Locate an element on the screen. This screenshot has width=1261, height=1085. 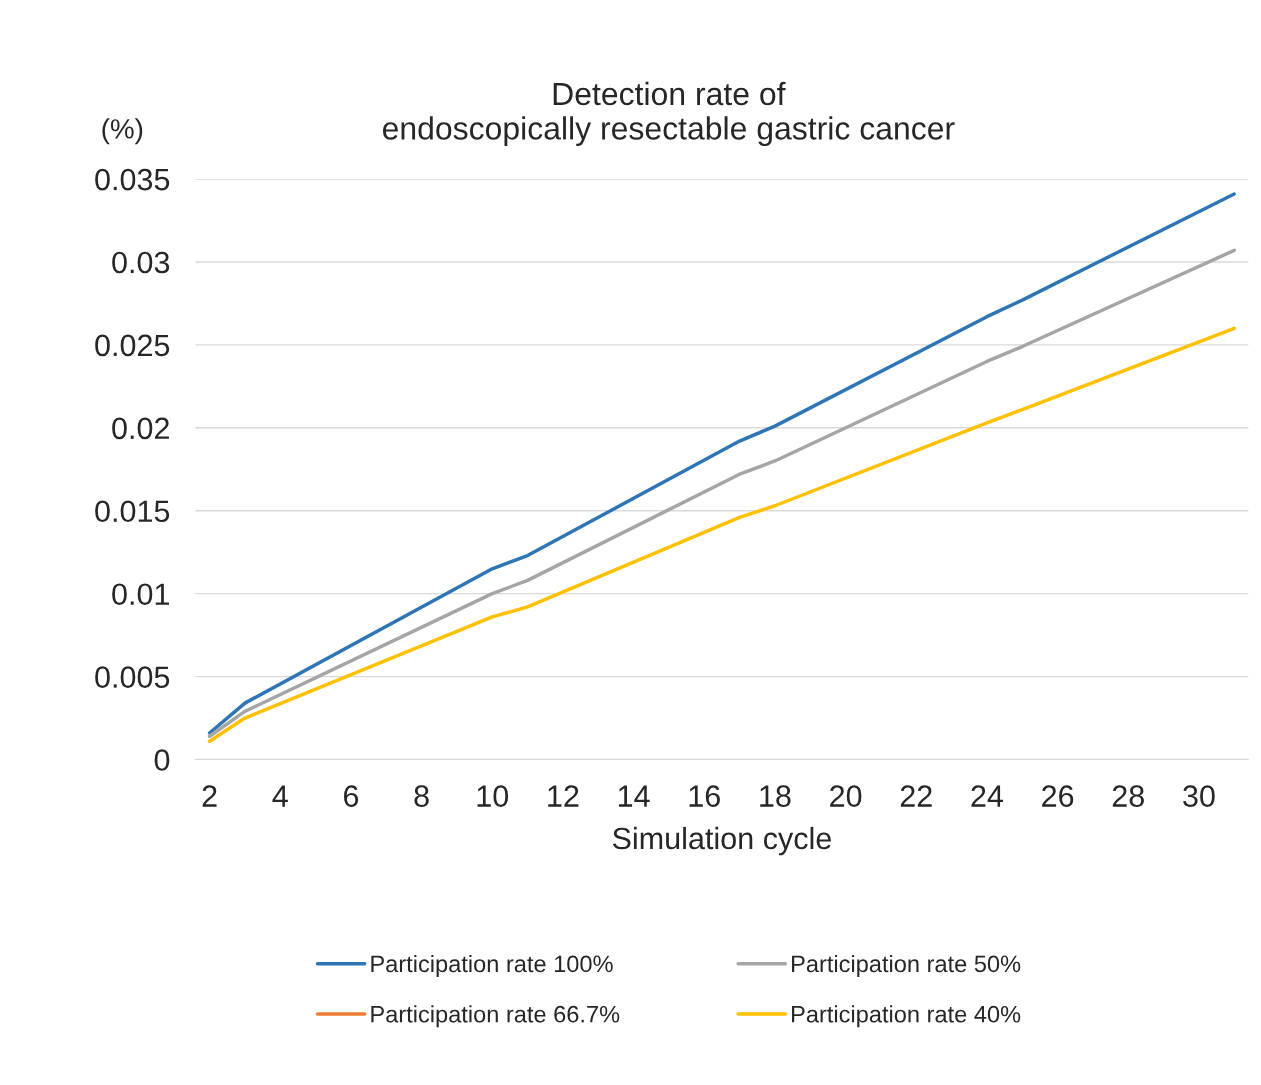
legend-label: Participation rate 40% is located at coordinates (906, 1016).